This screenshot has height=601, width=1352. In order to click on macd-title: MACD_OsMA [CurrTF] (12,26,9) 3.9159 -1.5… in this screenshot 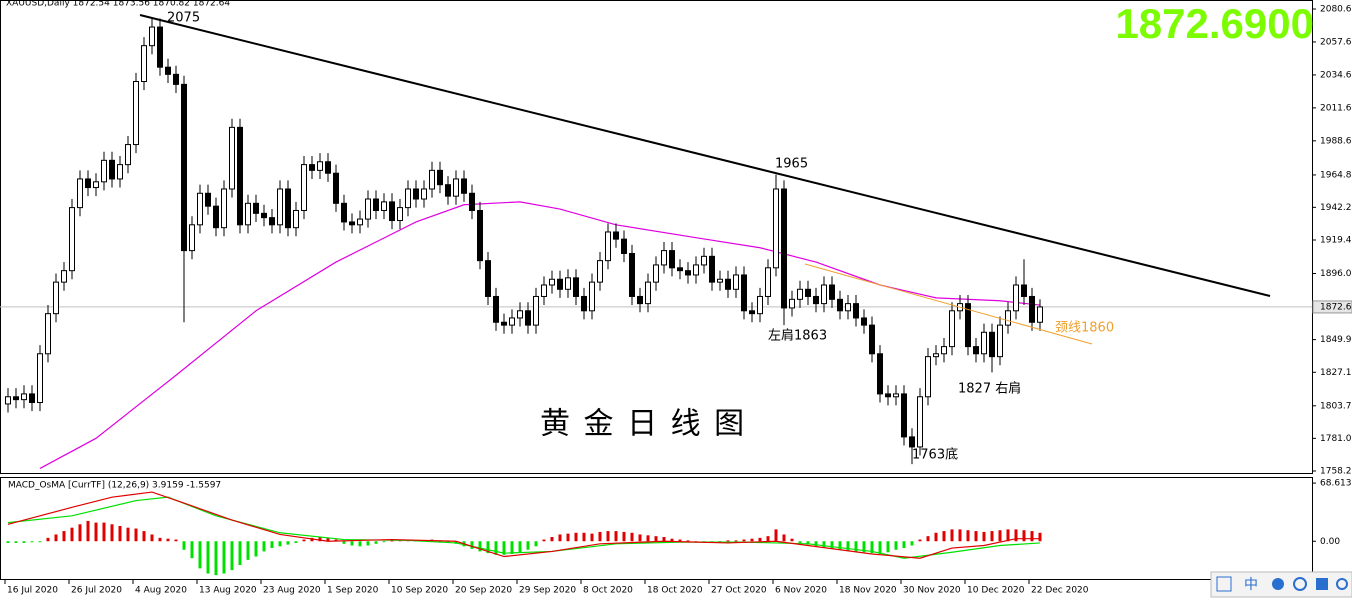, I will do `click(114, 486)`.